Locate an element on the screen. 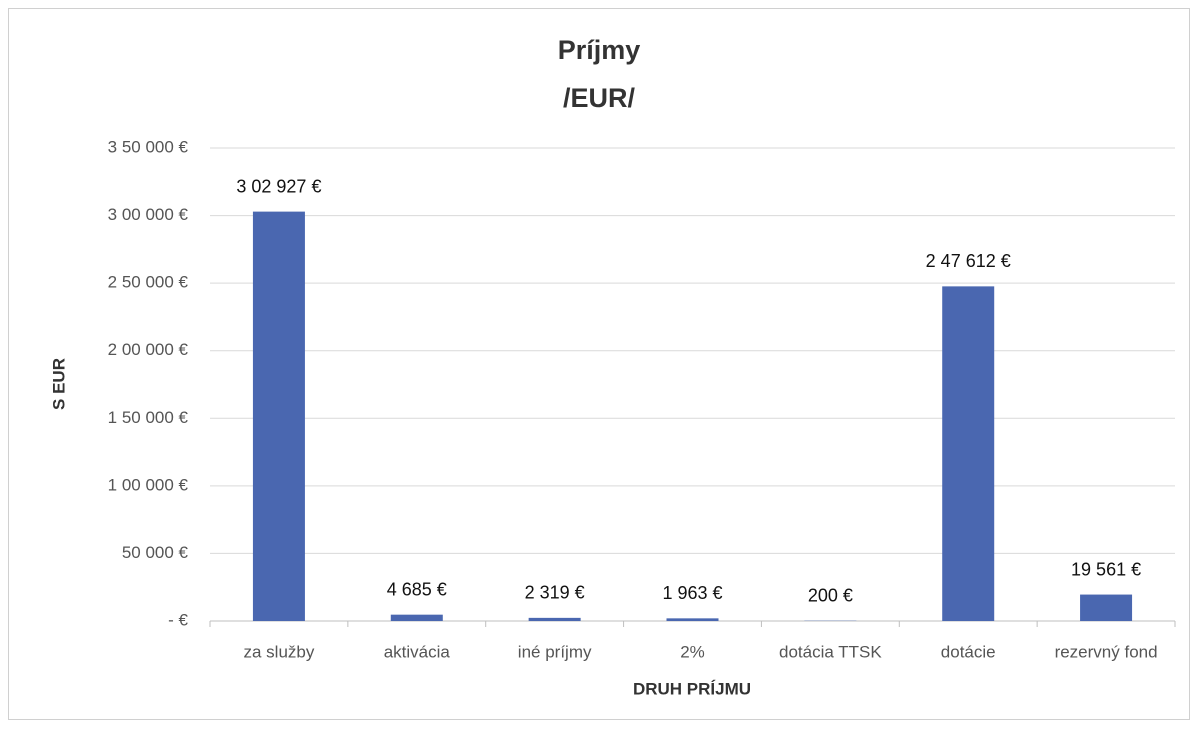  x-tick-label: aktivácia is located at coordinates (417, 651).